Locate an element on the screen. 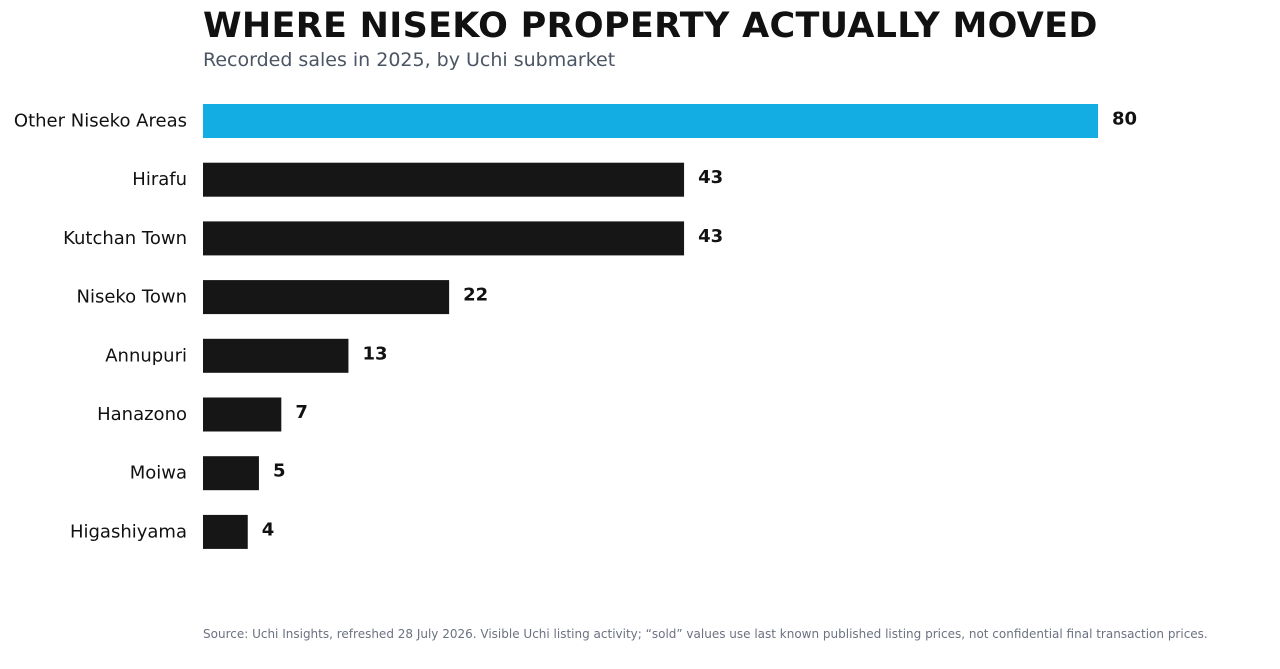 This screenshot has height=669, width=1280. bar-kutchan-town is located at coordinates (444, 238).